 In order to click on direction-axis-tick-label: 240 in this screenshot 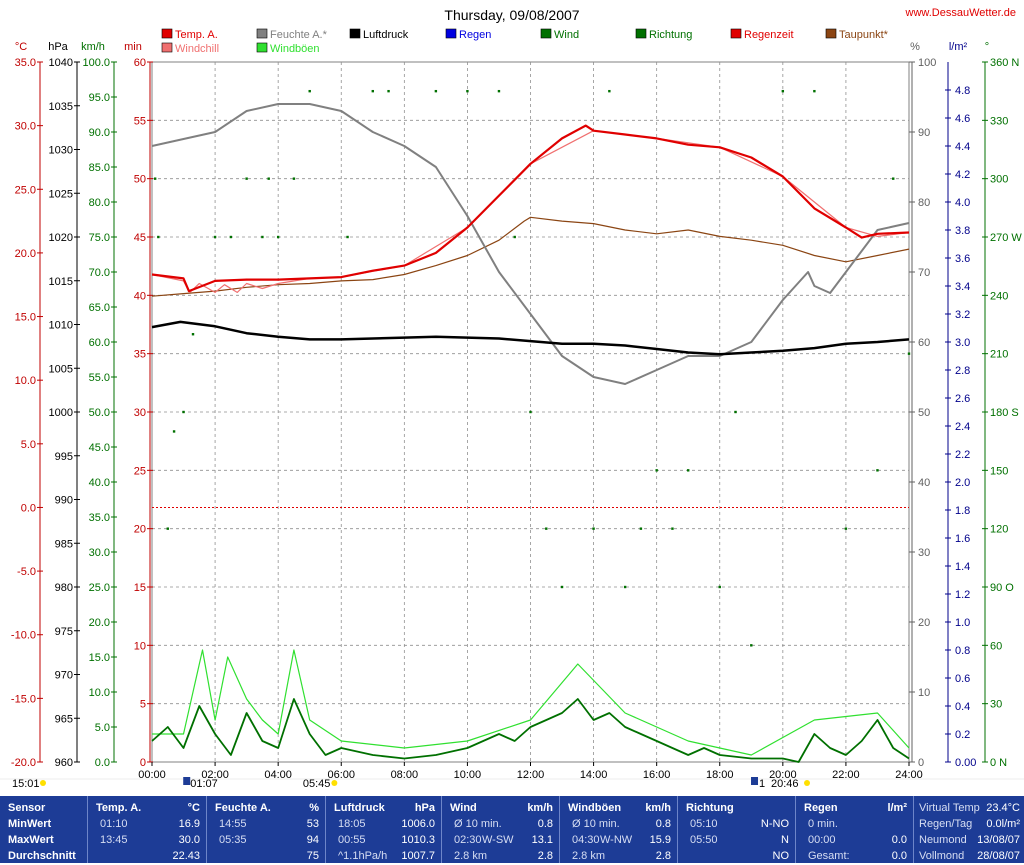, I will do `click(999, 296)`.